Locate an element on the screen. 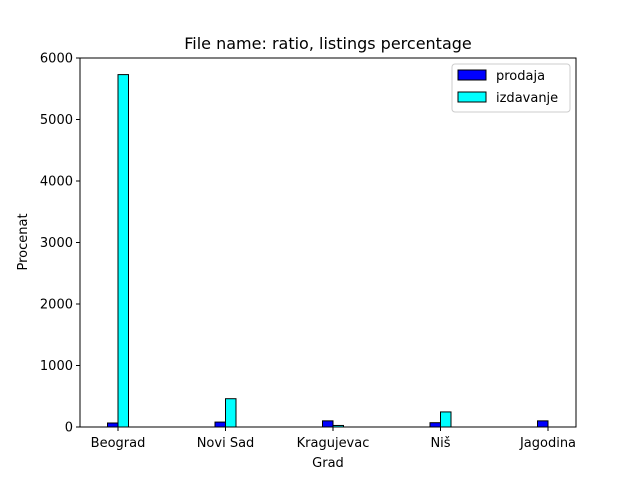  y-tick-label: 0 is located at coordinates (69, 428).